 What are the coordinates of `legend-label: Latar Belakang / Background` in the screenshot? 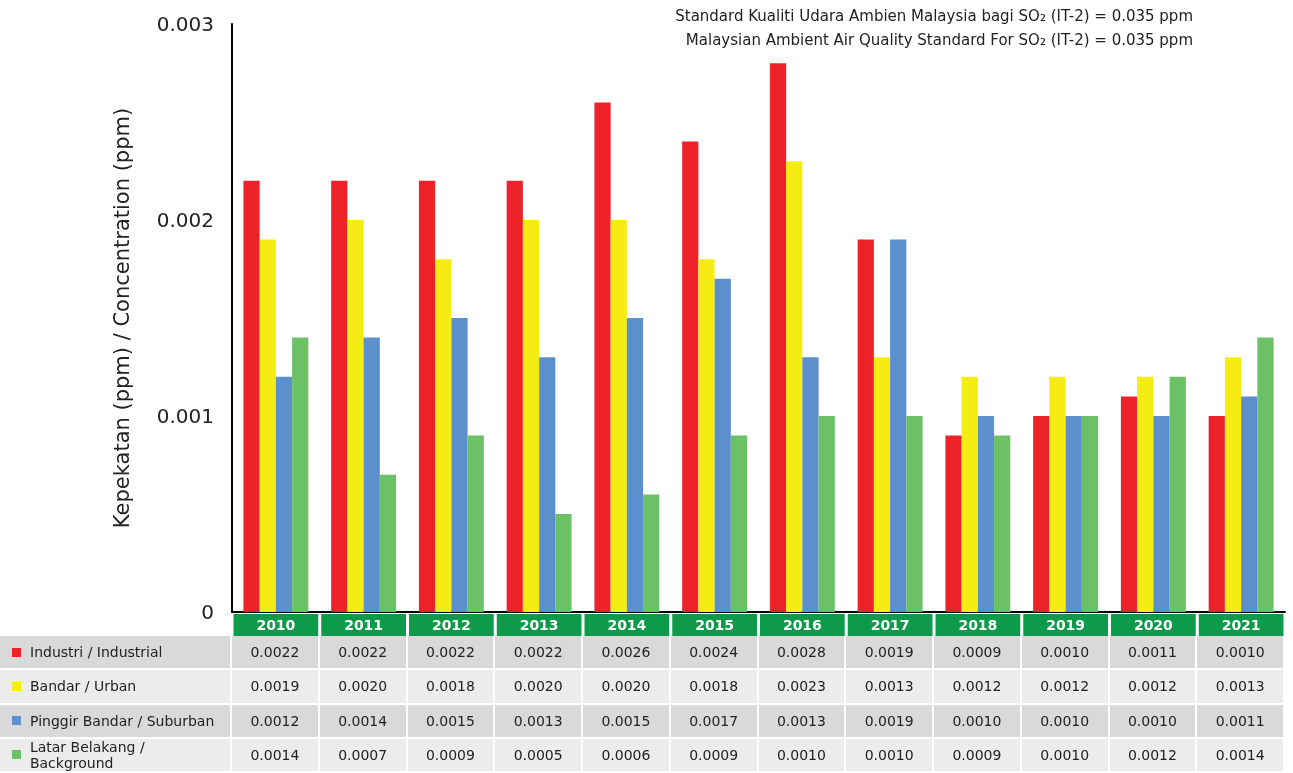 It's located at (87, 754).